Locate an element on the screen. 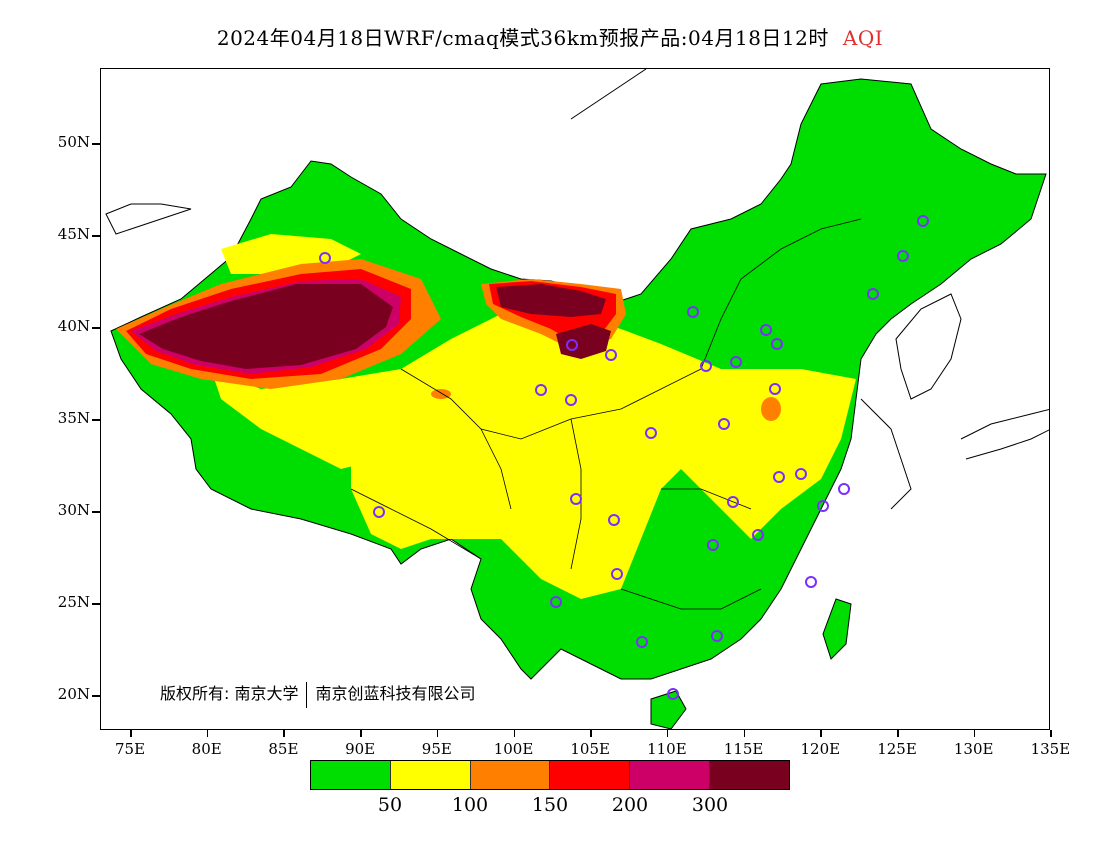 The width and height of the screenshot is (1100, 850). pollutant-label: AQI is located at coordinates (863, 38).